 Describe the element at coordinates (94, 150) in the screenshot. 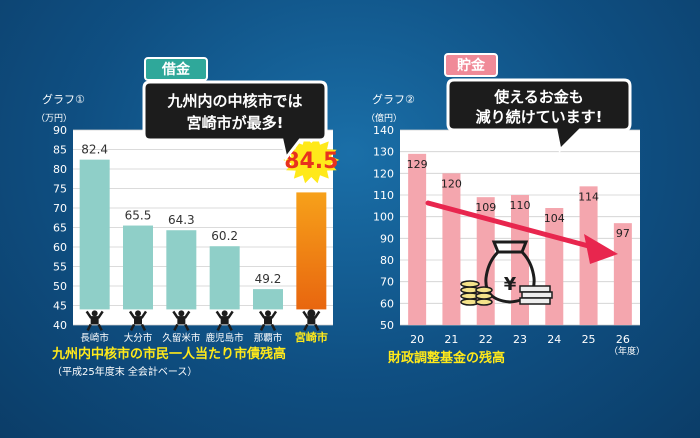

I see `chart1-value-label: 82.4` at that location.